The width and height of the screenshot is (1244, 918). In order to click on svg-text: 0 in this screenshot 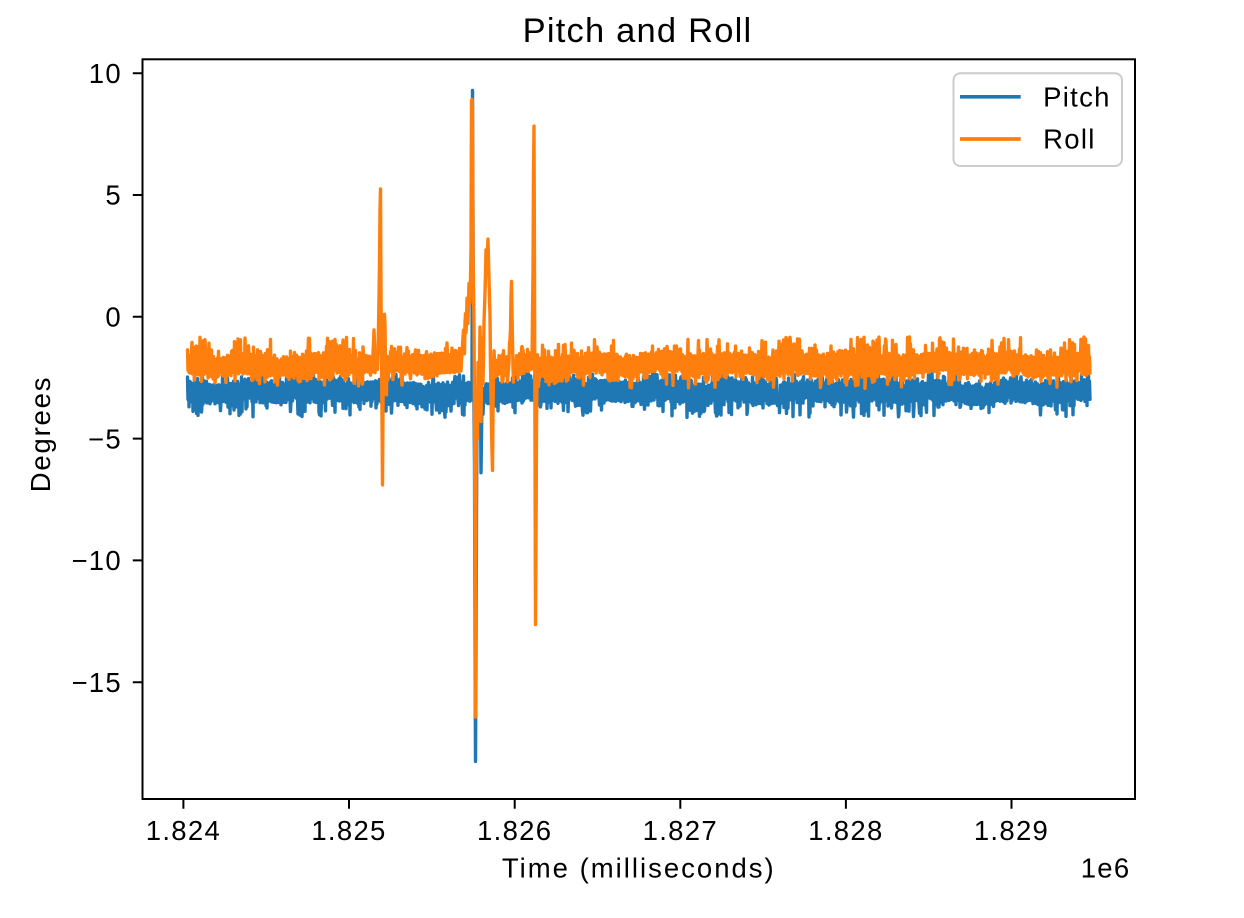, I will do `click(113, 317)`.